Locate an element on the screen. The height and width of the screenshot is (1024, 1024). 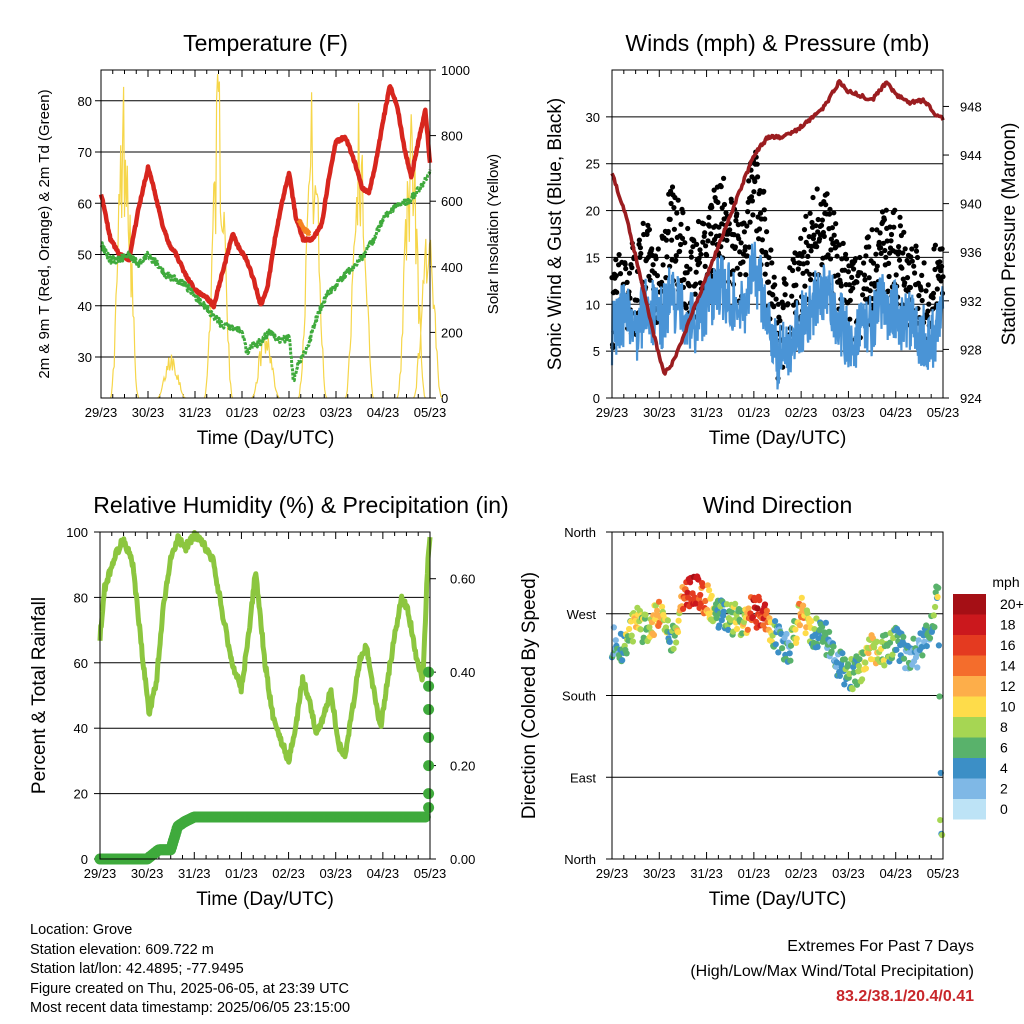
y-tick-label: North is located at coordinates (580, 532).